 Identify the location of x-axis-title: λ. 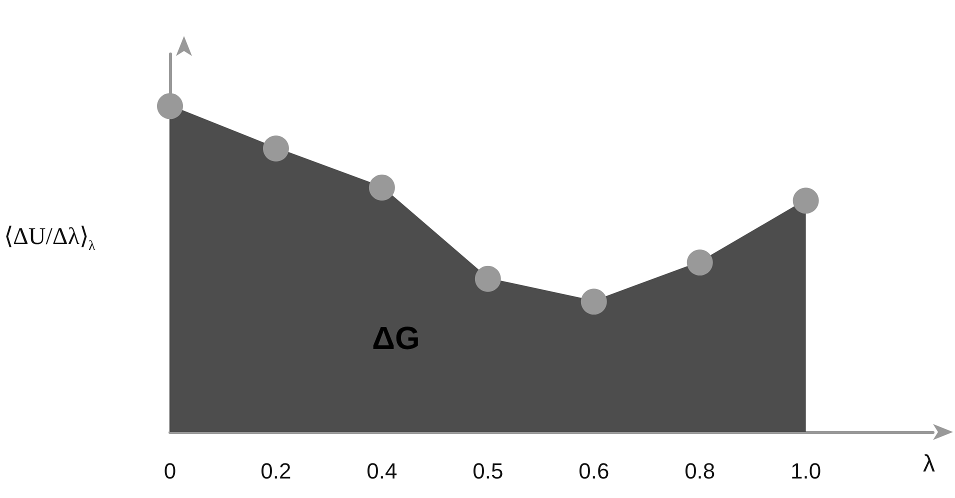
(929, 464).